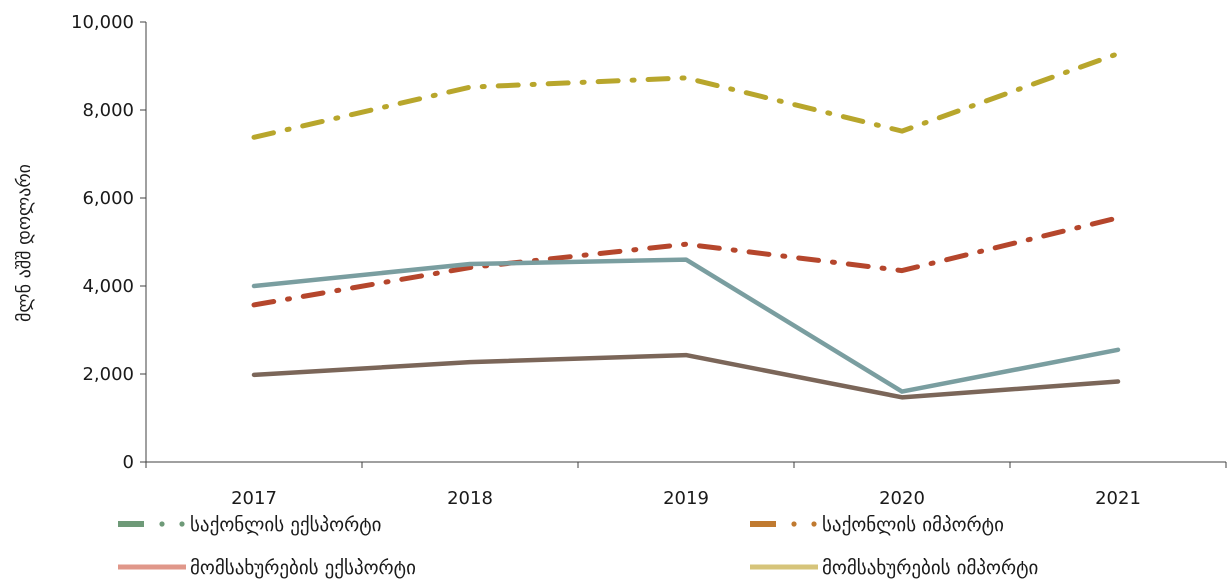 The image size is (1229, 586). I want to click on y-tick-label: 6,000, so click(108, 198).